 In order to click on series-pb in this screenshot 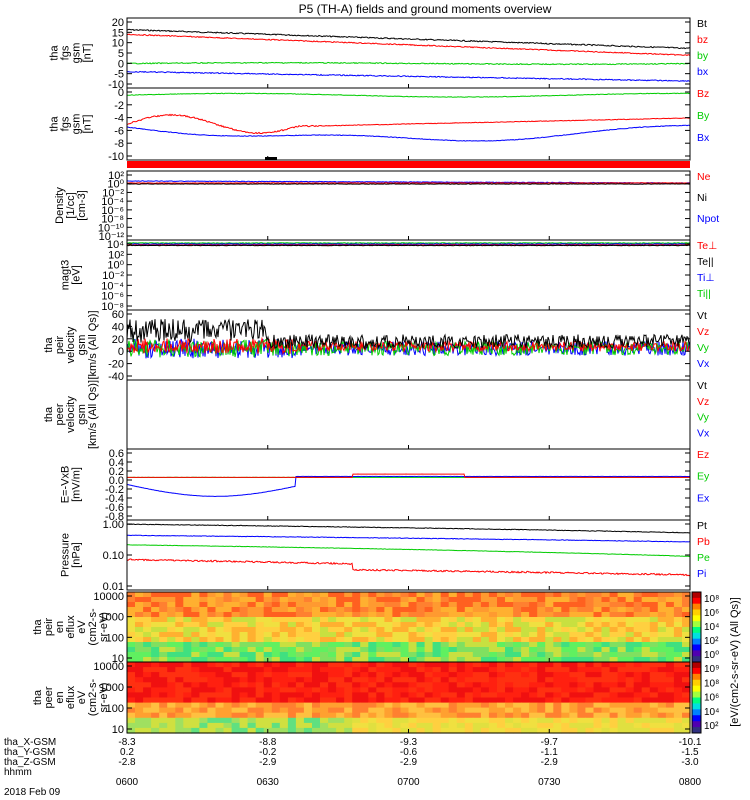, I will do `click(408, 567)`.